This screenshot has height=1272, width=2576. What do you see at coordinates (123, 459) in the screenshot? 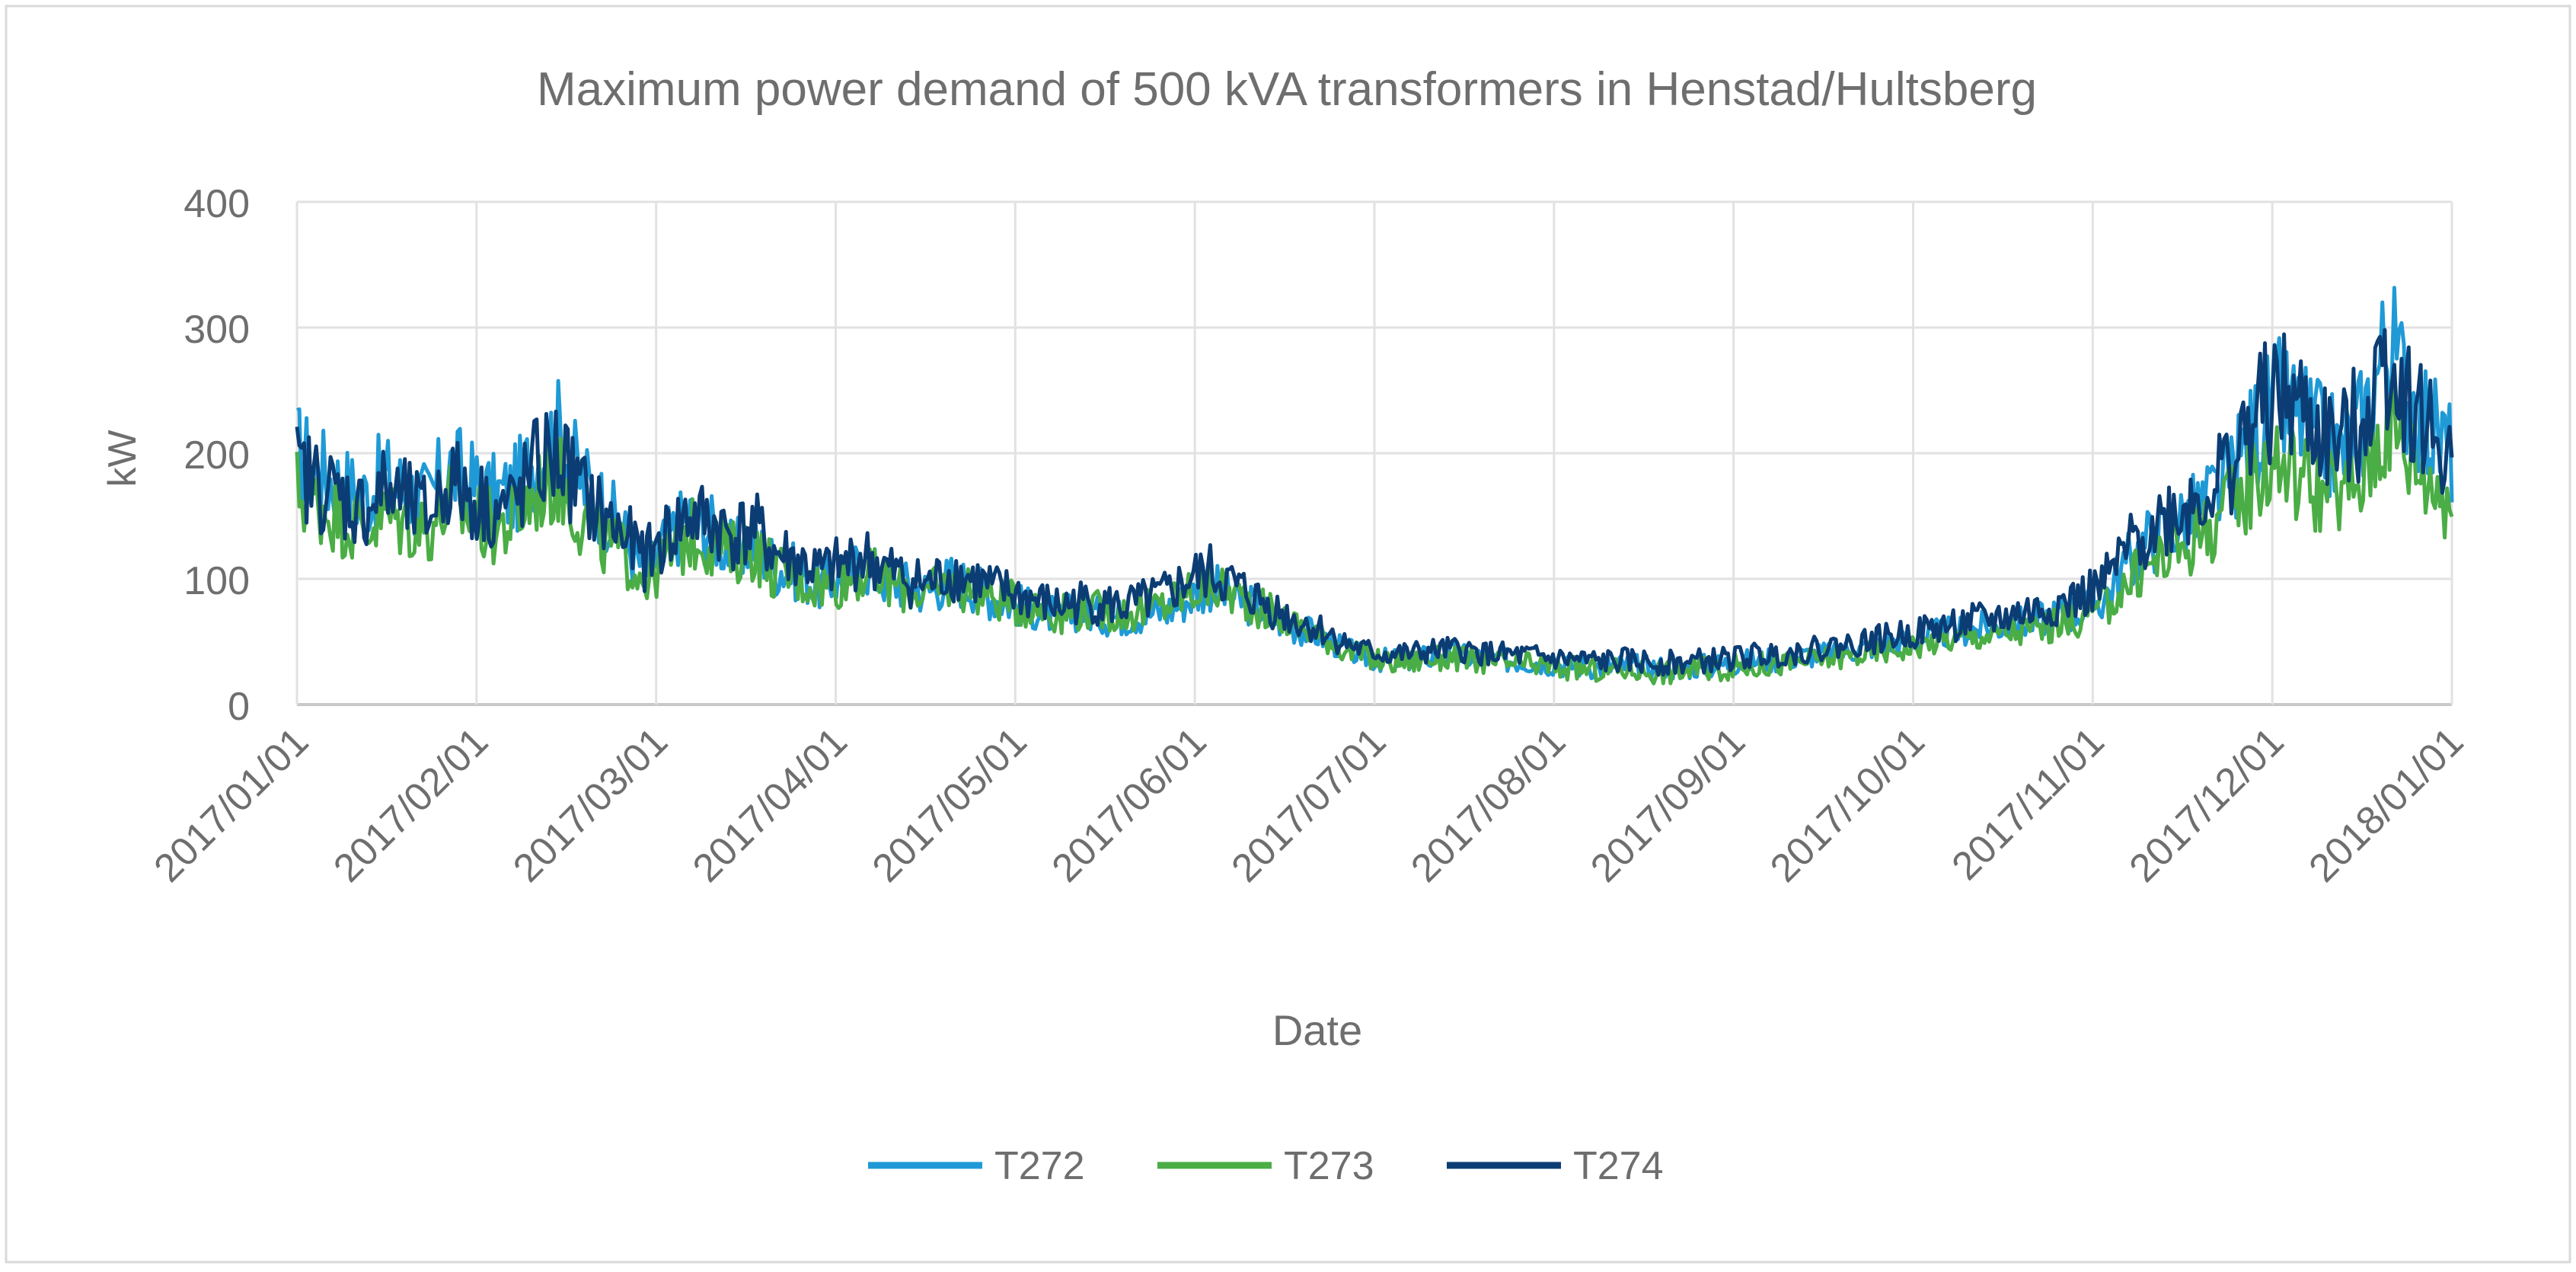
I see `y-axis-label: kW` at bounding box center [123, 459].